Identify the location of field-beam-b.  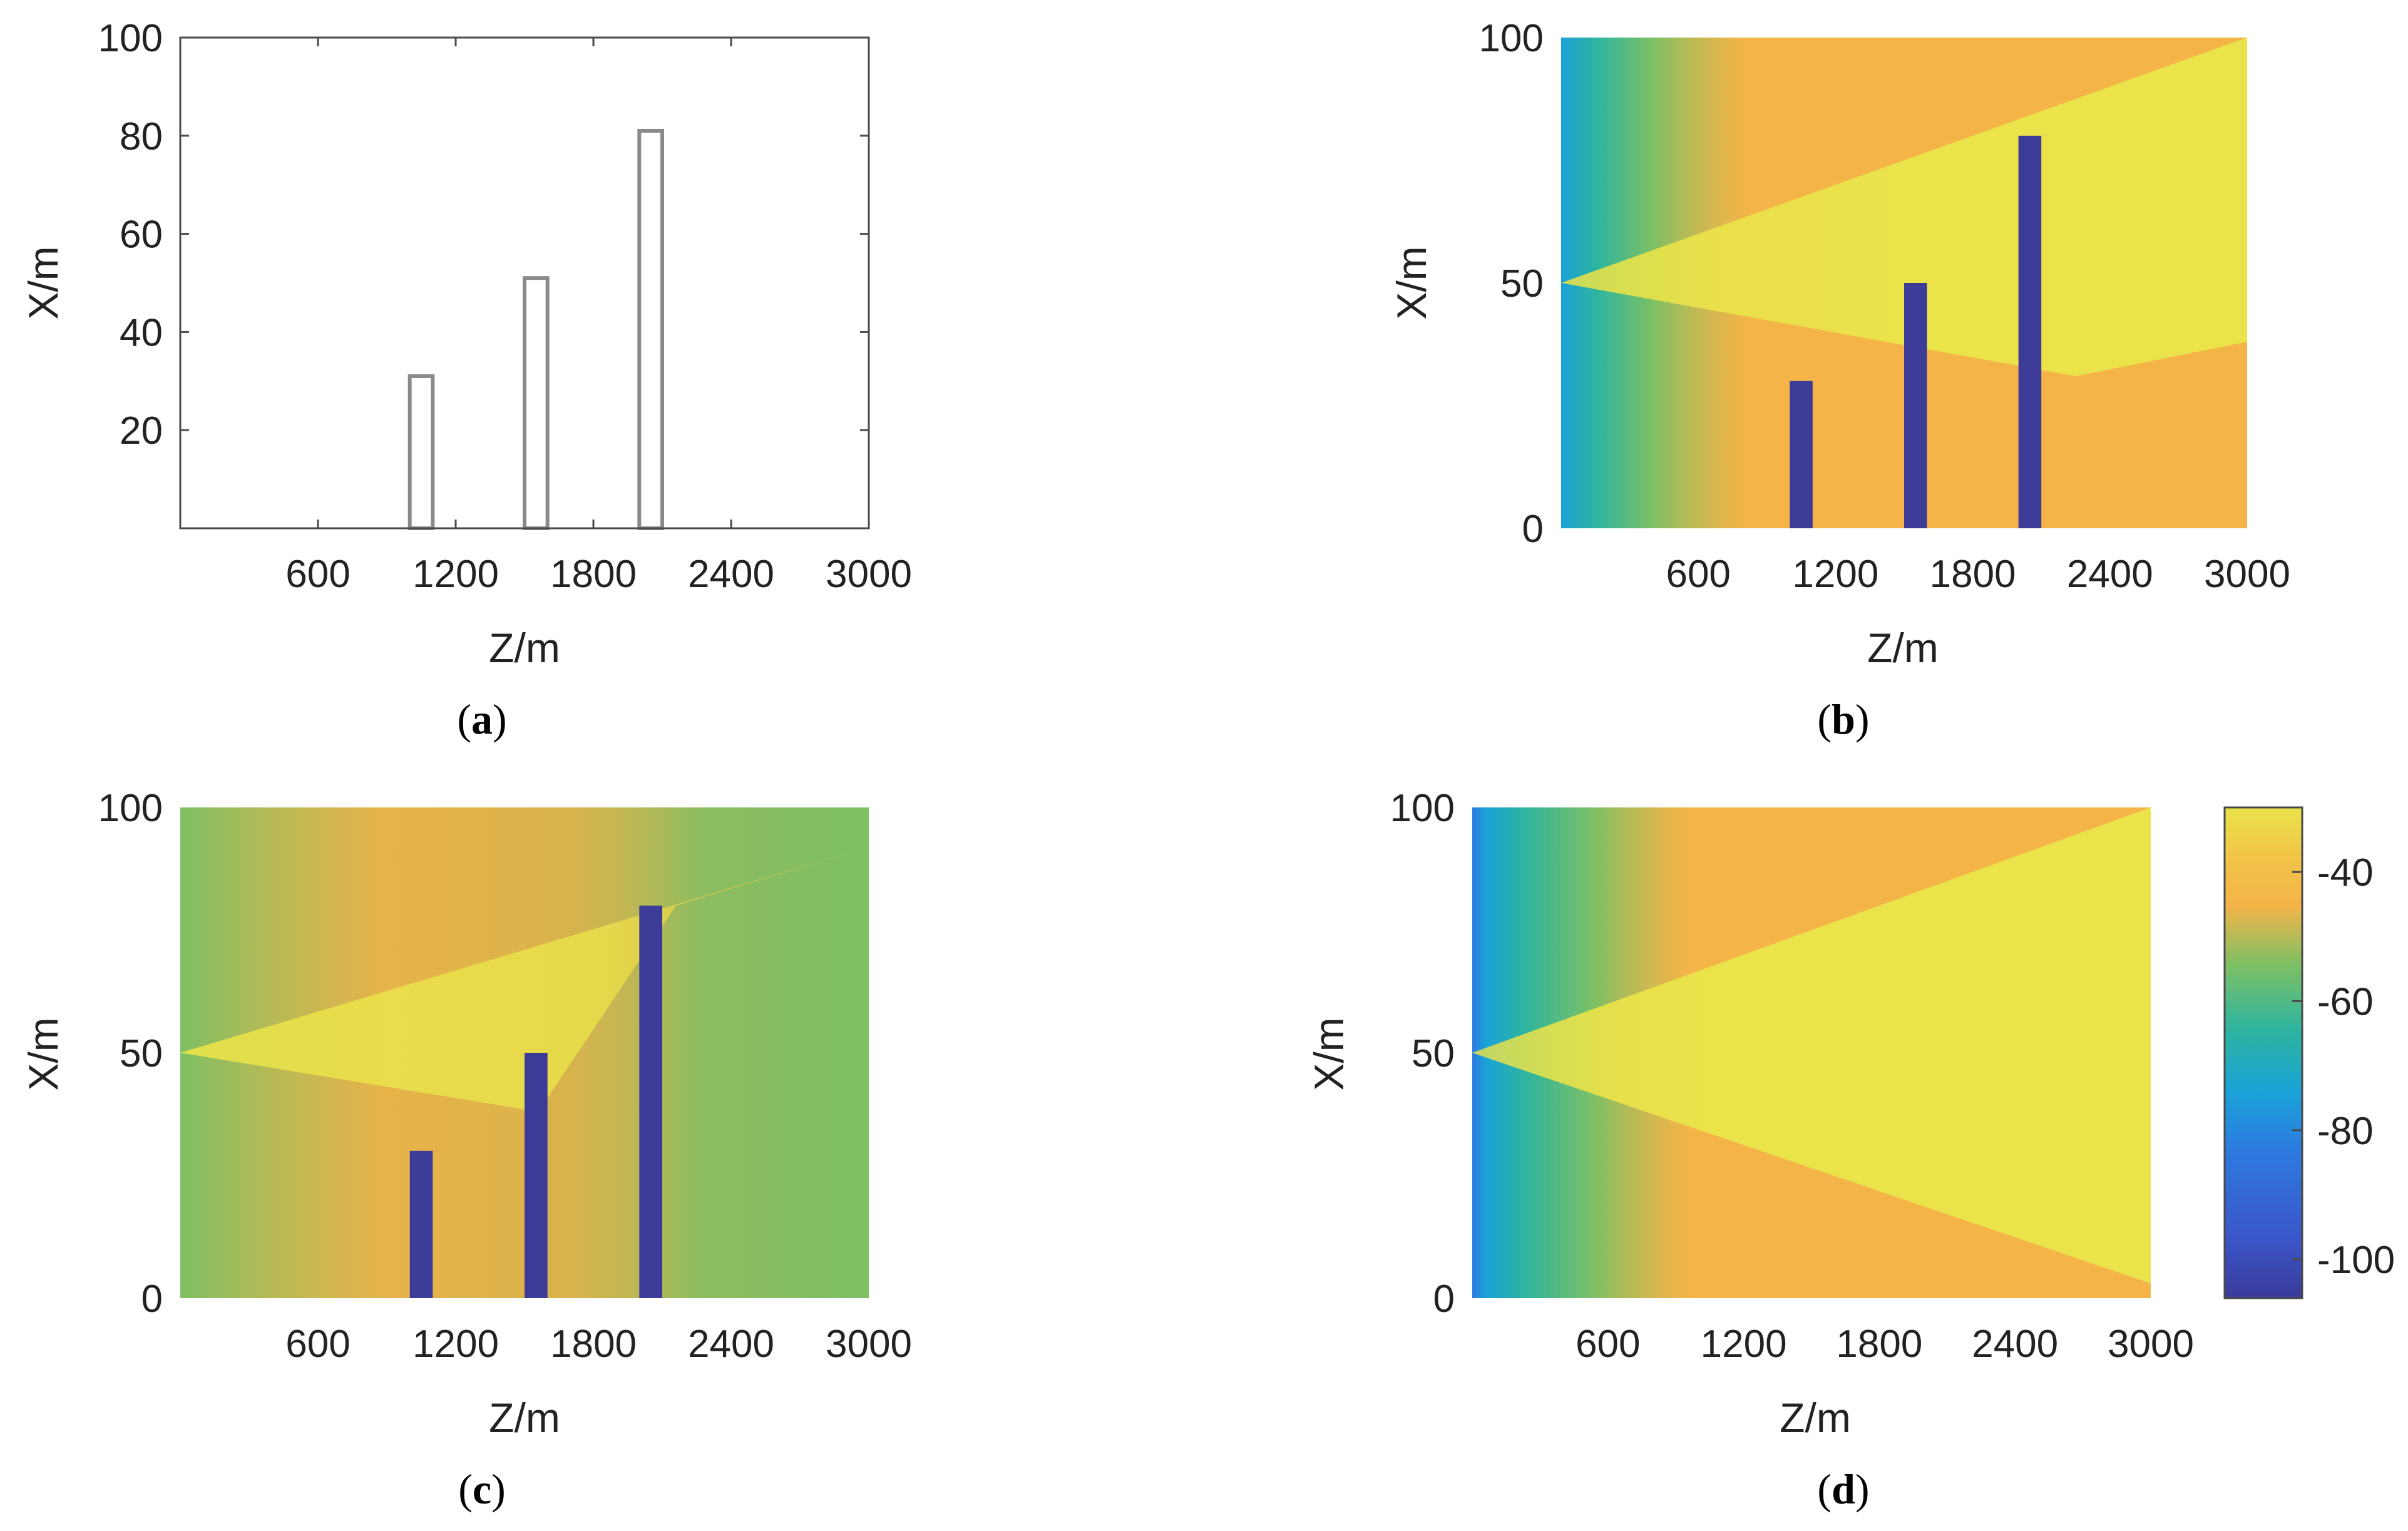
(1904, 207).